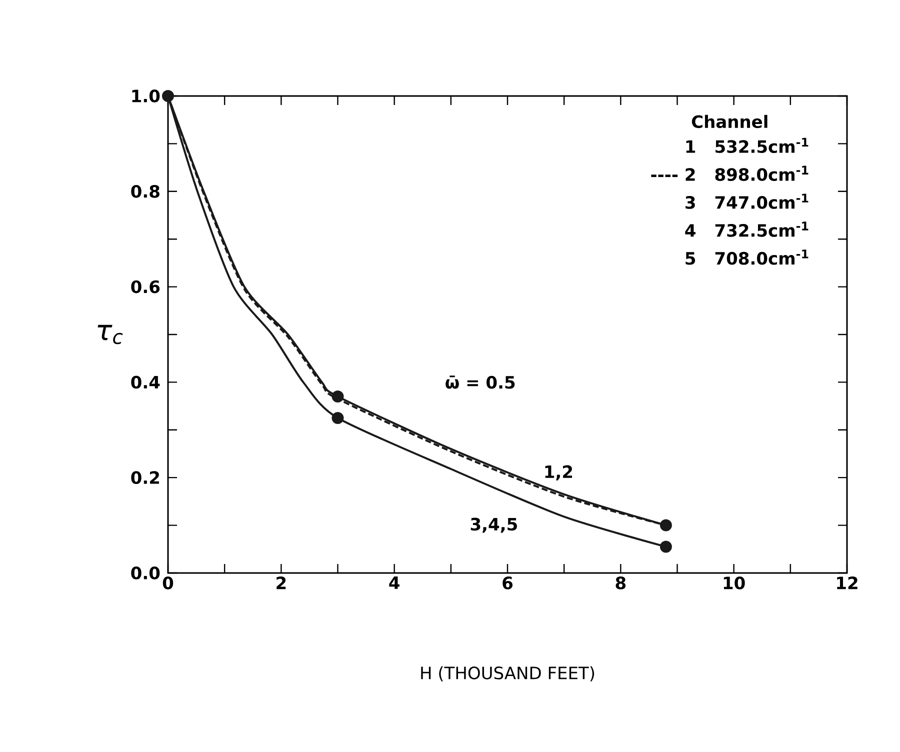 This screenshot has height=752, width=900. What do you see at coordinates (394, 582) in the screenshot?
I see `x-tick-label: 4` at bounding box center [394, 582].